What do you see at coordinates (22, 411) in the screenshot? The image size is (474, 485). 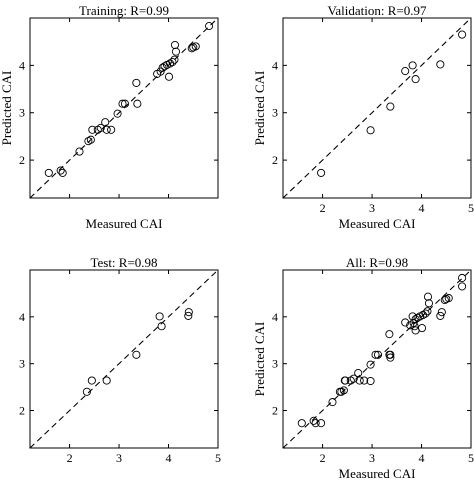 I see `test-y-tick-label: 2` at bounding box center [22, 411].